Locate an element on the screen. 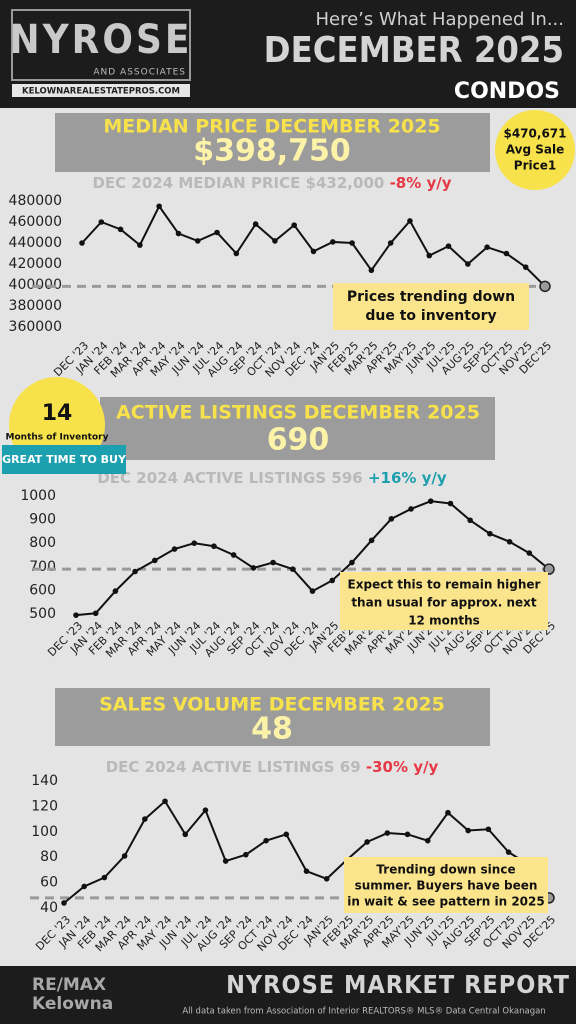 The width and height of the screenshot is (576, 1024). y-tick-label: 120 is located at coordinates (44, 806).